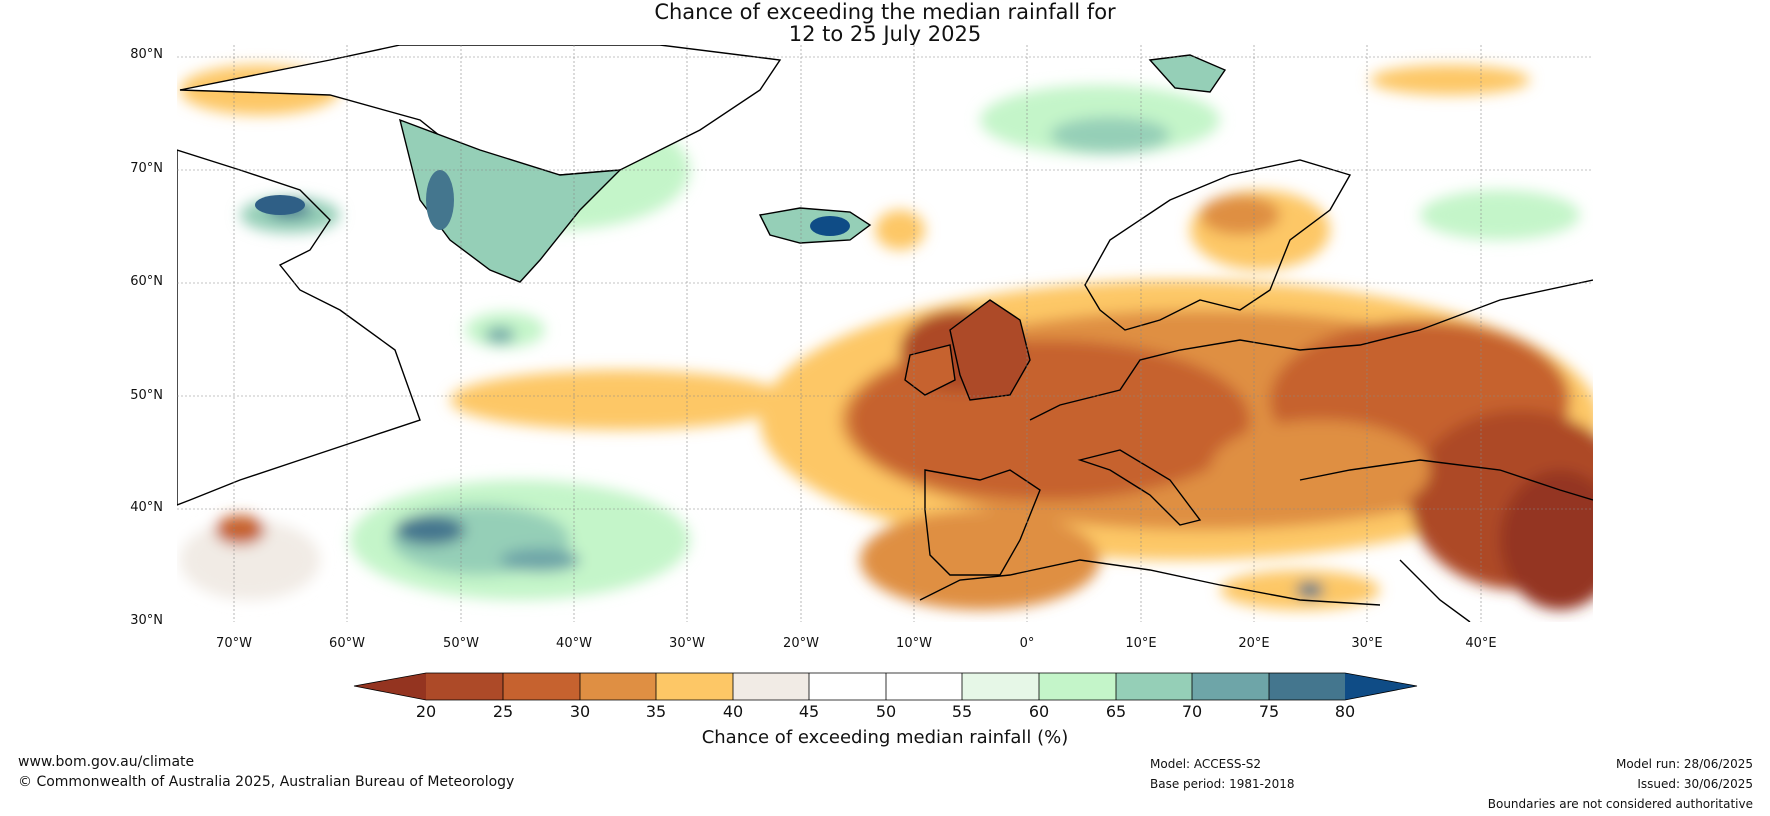 The height and width of the screenshot is (816, 1770). What do you see at coordinates (146, 395) in the screenshot?
I see `lat-label-50n: 50°N` at bounding box center [146, 395].